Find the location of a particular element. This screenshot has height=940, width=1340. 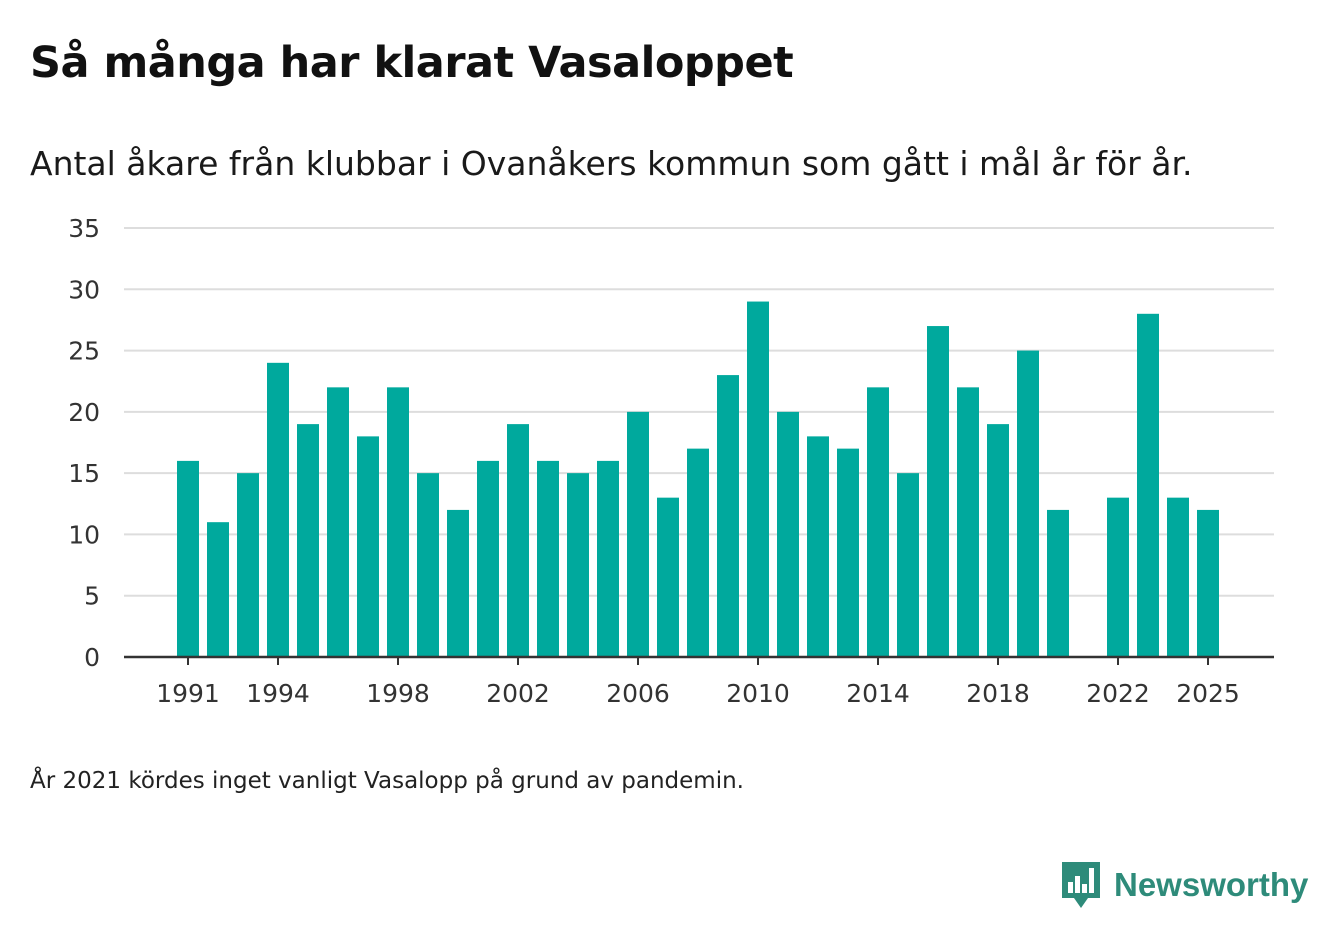

bar-2019 is located at coordinates (1028, 503).